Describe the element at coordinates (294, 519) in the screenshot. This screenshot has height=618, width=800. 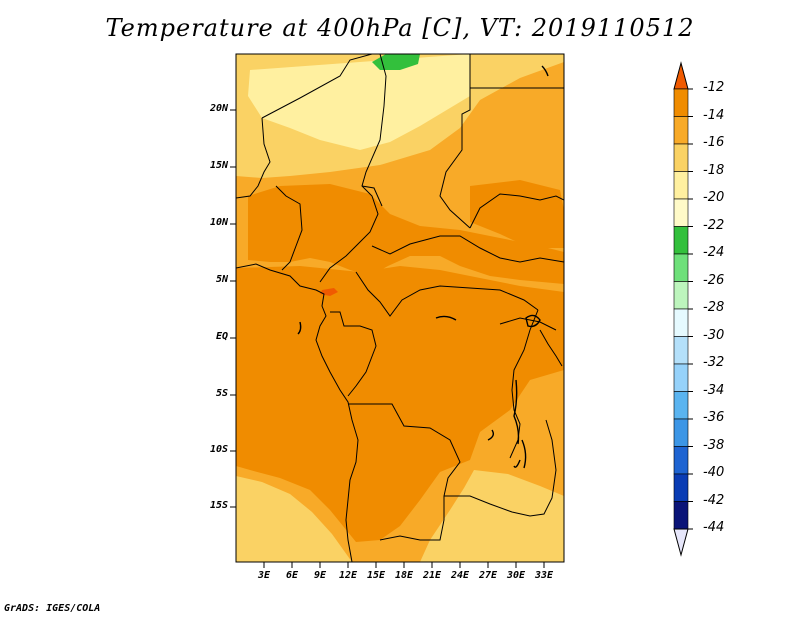
I see `region-18-16-south` at that location.